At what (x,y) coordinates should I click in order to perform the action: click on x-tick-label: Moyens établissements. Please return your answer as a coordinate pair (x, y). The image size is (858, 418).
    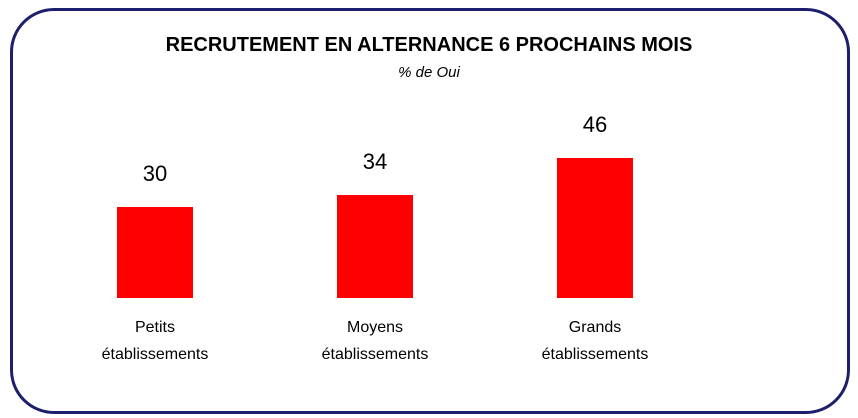
    Looking at the image, I should click on (375, 341).